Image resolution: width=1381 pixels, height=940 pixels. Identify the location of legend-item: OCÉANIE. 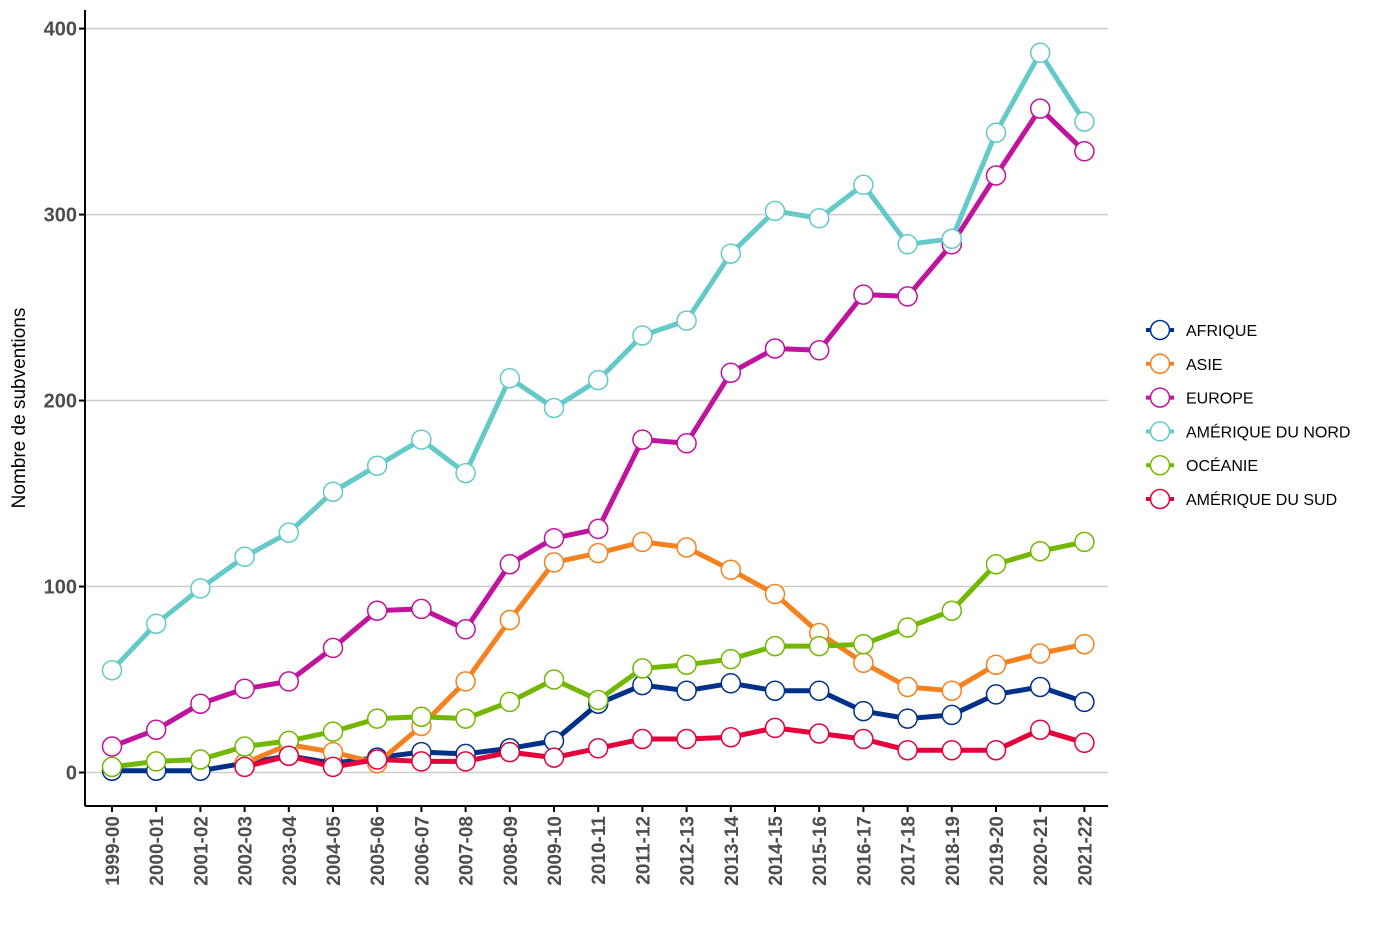
(1202, 465).